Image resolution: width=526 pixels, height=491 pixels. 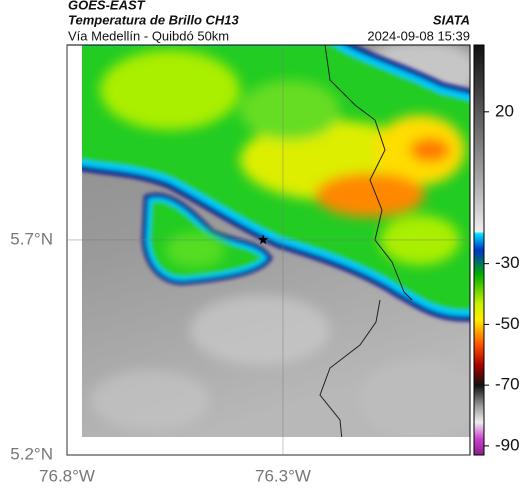 I want to click on title: Temperatura de Brillo CH13, so click(x=154, y=19).